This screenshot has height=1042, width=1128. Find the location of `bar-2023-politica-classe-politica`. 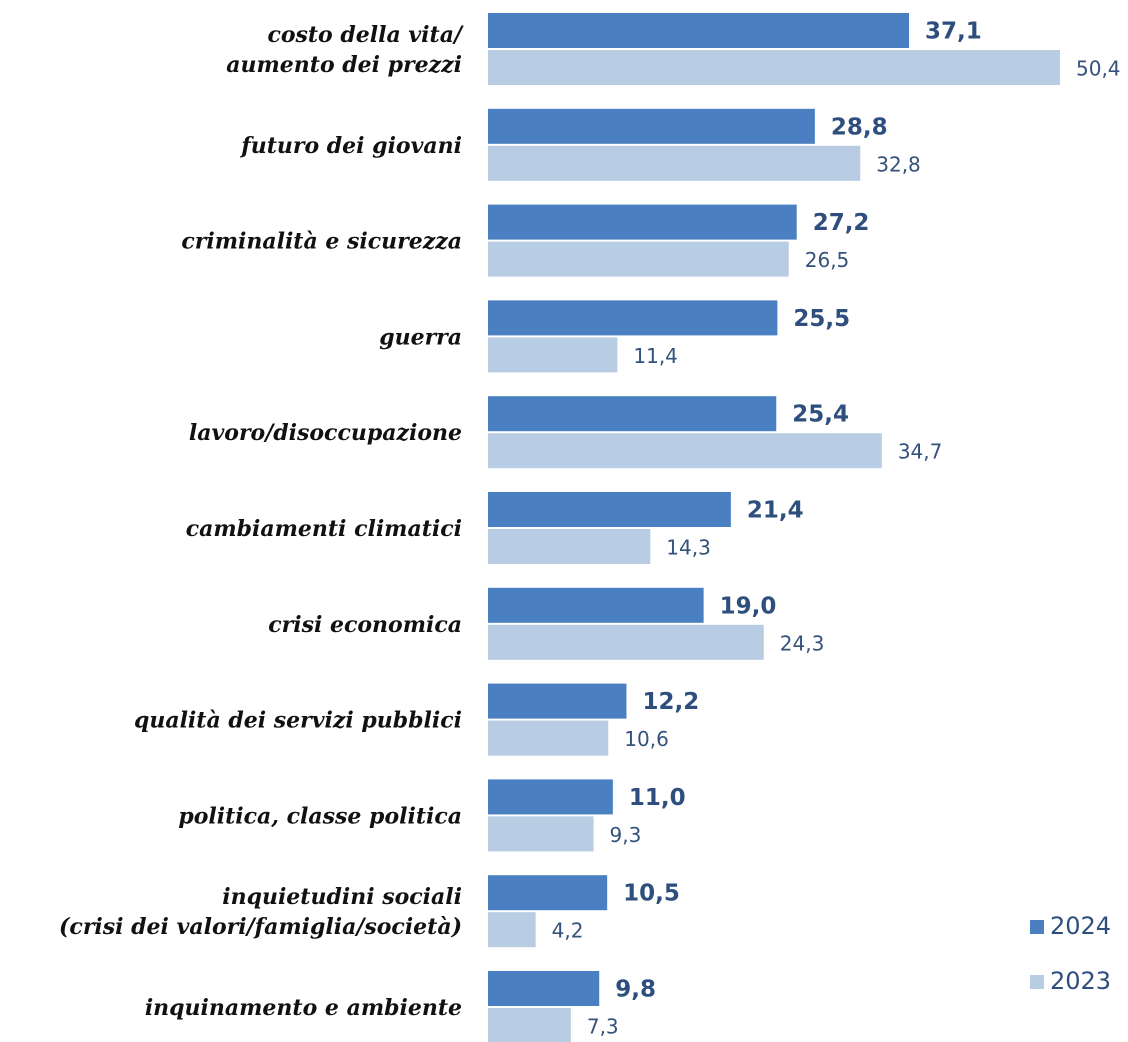

bar-2023-politica-classe-politica is located at coordinates (541, 834).